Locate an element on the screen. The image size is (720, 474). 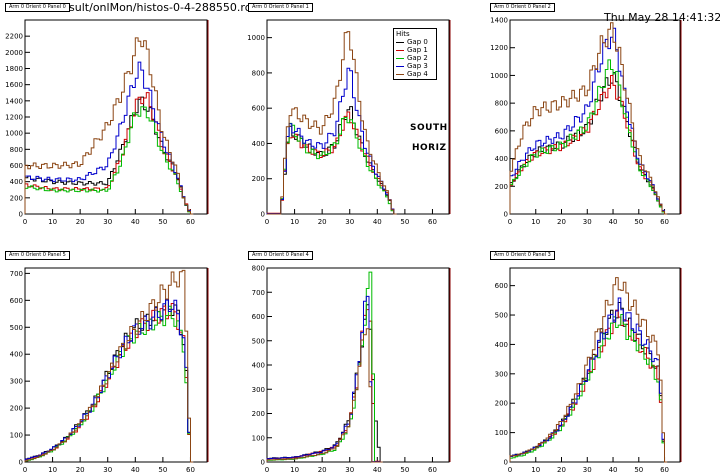
legend-entry-gap3: Gap 3 is located at coordinates (415, 66).